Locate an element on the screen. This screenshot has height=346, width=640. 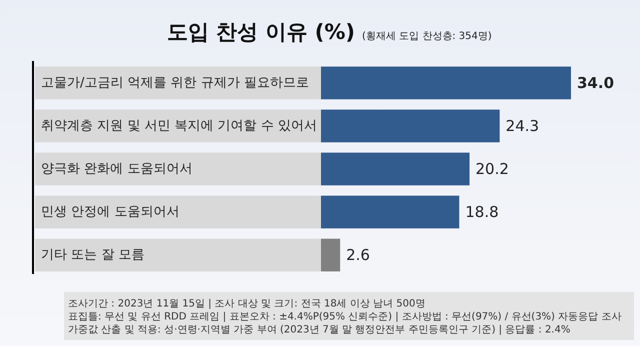
text: 조사기간 : 2023년 11월 15일 | 조사 대상 및 크기: 전국 18세 이상 남녀 500명 is located at coordinates (247, 304).